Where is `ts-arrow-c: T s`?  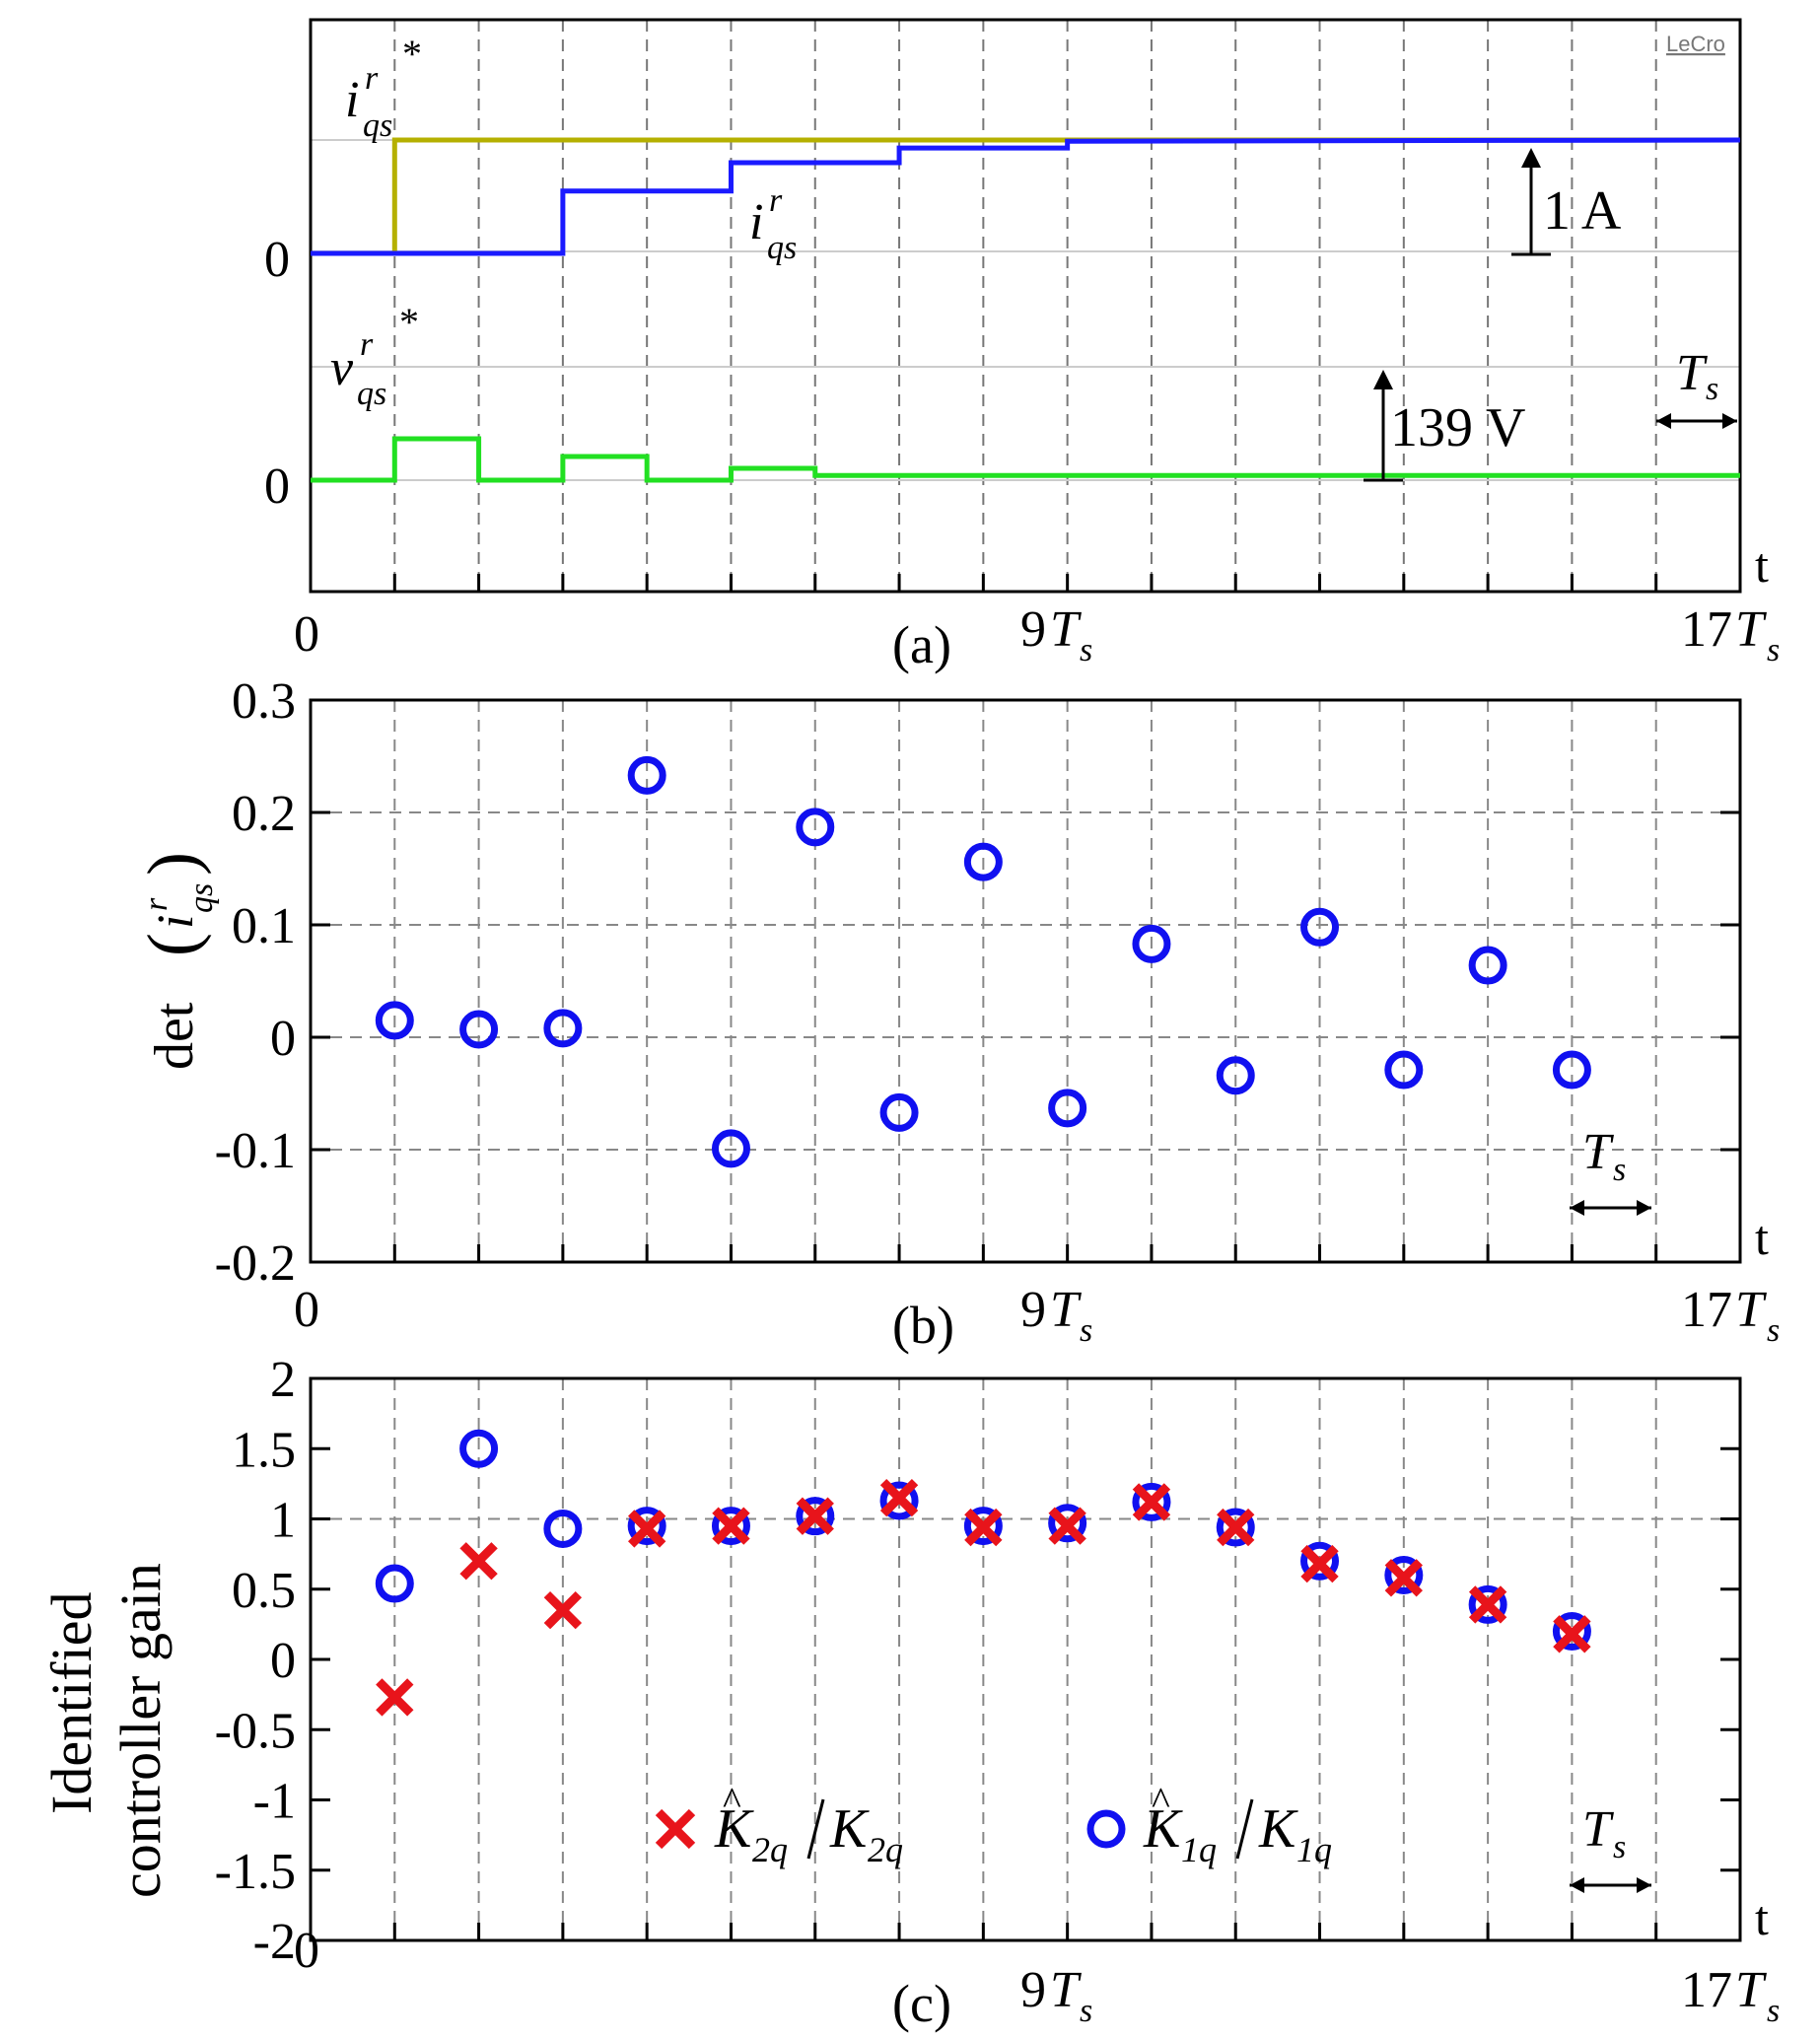 ts-arrow-c: T s is located at coordinates (1610, 1847).